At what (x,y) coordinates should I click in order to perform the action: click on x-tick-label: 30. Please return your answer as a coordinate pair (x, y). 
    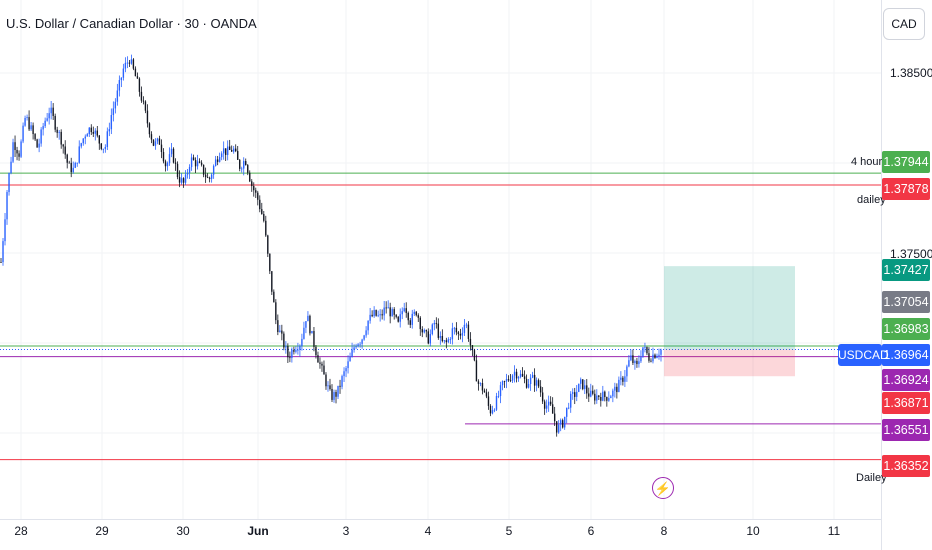
    Looking at the image, I should click on (183, 531).